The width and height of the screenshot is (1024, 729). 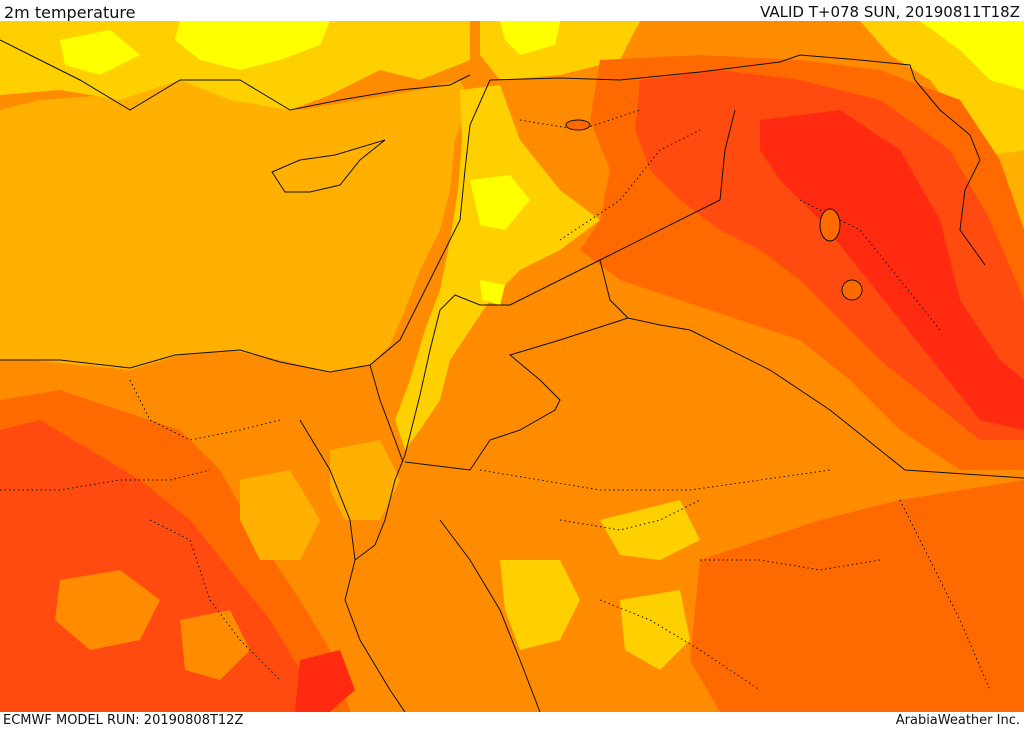 I want to click on cyprus, so click(x=328, y=166).